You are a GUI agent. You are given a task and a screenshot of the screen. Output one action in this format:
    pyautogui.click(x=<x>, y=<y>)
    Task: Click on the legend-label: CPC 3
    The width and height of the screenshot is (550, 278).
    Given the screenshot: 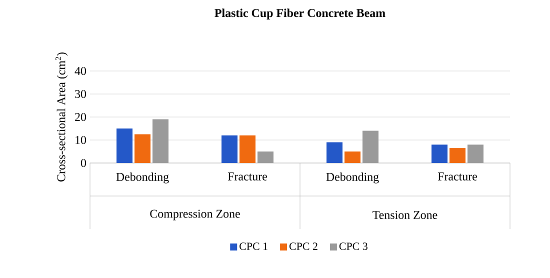 What is the action you would take?
    pyautogui.click(x=353, y=246)
    